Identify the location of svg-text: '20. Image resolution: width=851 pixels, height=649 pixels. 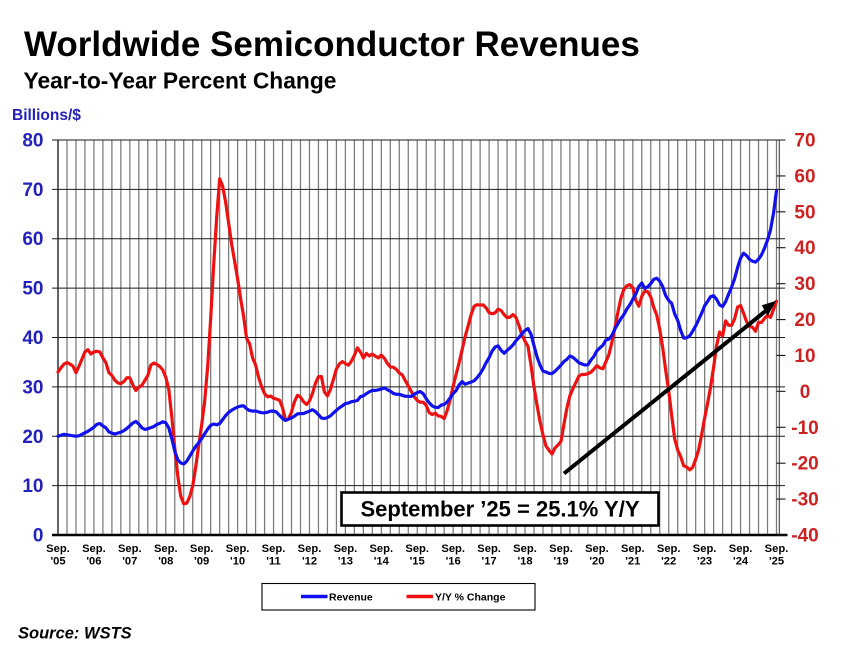
(596, 562).